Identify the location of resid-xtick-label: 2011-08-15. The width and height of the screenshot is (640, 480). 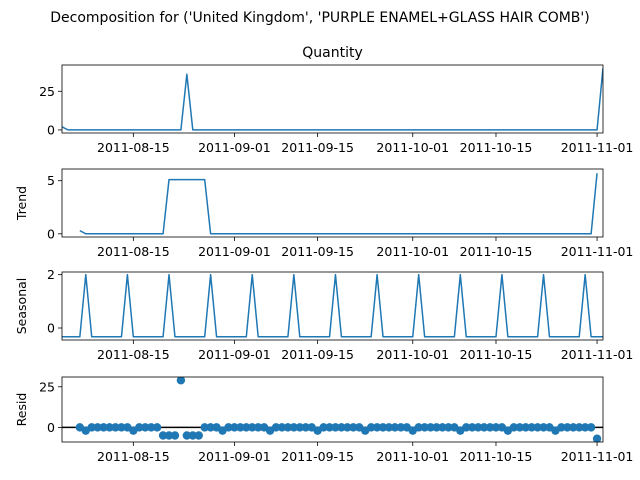
(133, 456).